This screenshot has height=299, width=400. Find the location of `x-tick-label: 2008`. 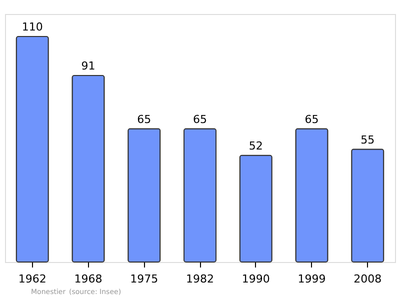

x-tick-label: 2008 is located at coordinates (368, 279).